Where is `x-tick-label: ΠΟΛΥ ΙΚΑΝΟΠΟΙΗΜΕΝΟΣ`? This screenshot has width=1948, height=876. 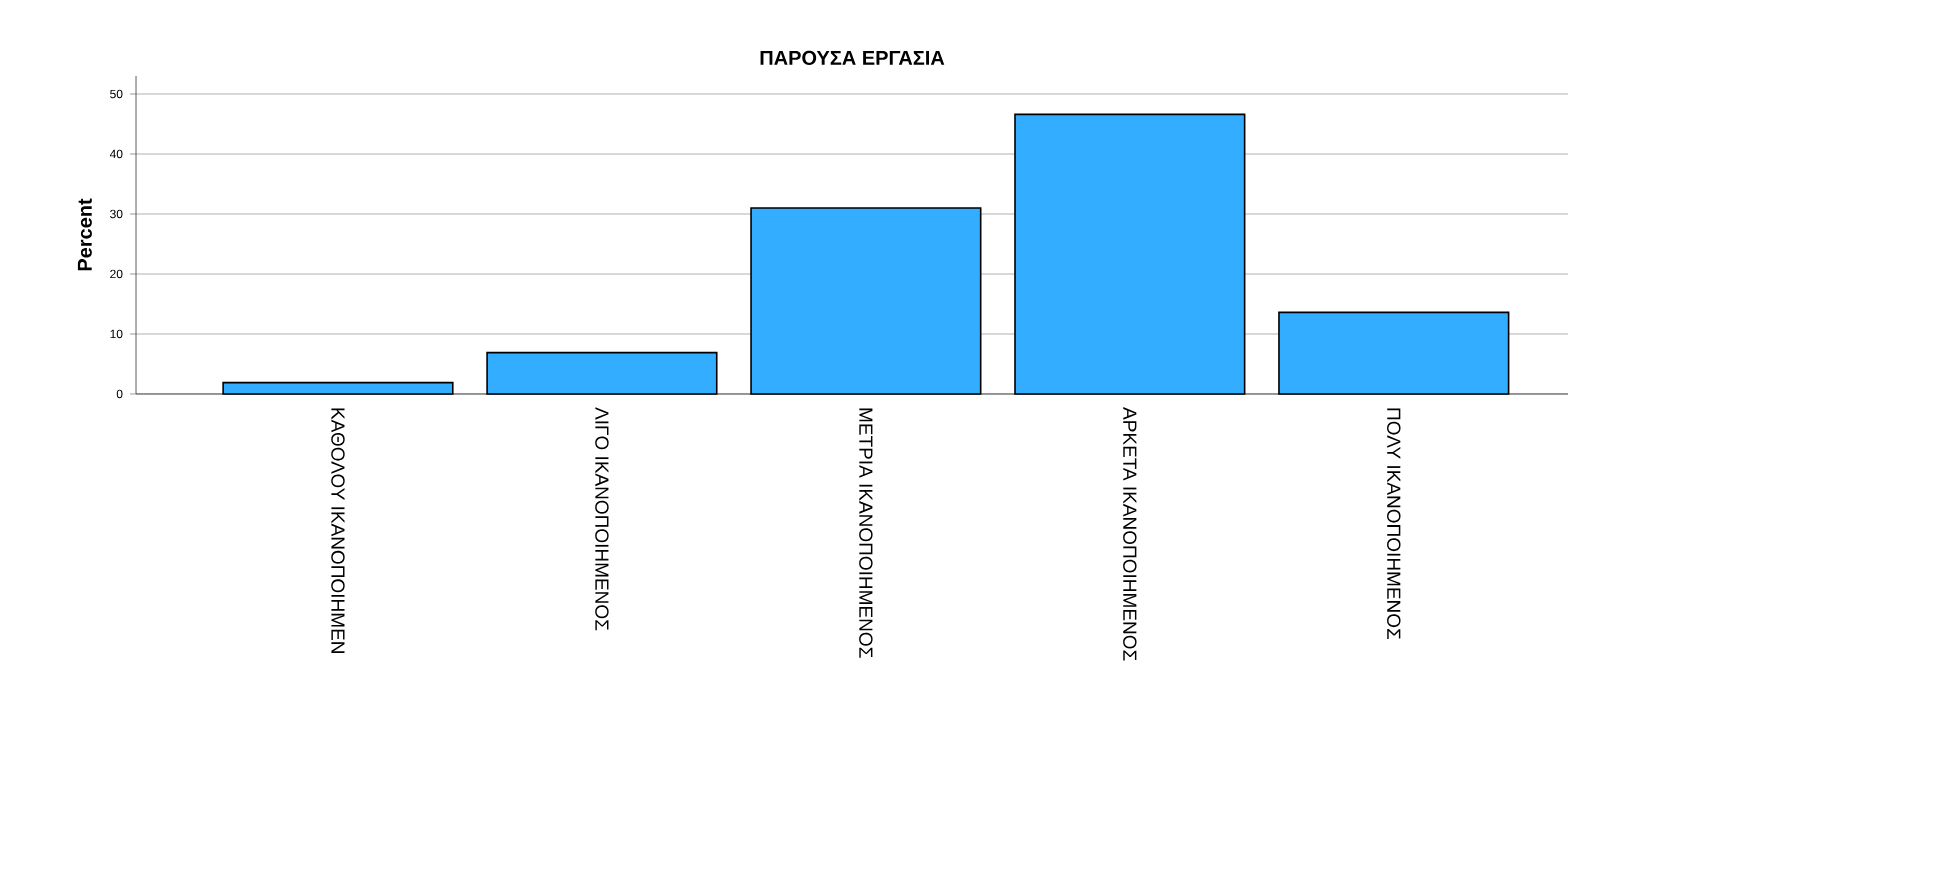 x-tick-label: ΠΟΛΥ ΙΚΑΝΟΠΟΙΗΜΕΝΟΣ is located at coordinates (1394, 524).